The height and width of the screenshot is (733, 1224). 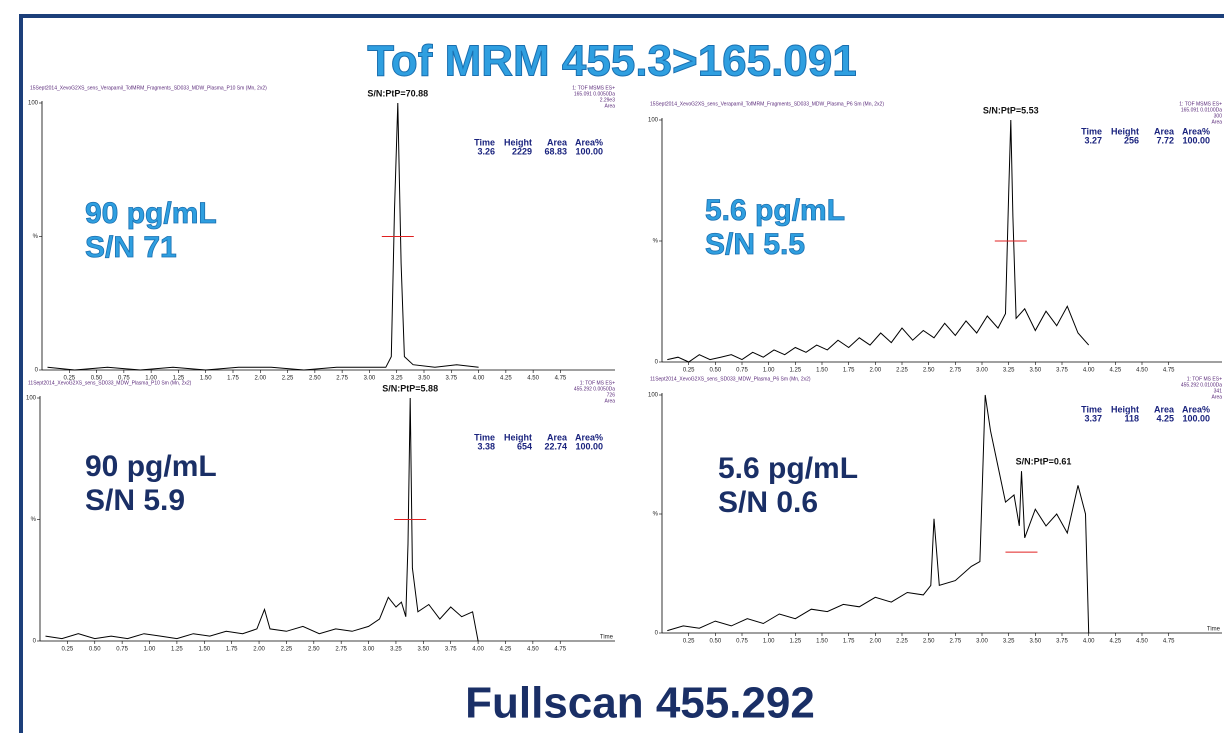 What do you see at coordinates (135, 500) in the screenshot?
I see `sample-label: S/N 5.9` at bounding box center [135, 500].